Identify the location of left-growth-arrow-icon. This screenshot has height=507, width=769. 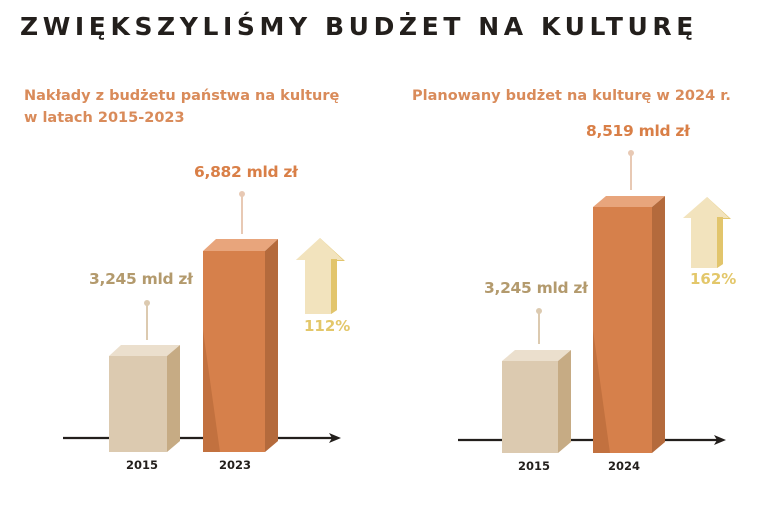
(320, 276).